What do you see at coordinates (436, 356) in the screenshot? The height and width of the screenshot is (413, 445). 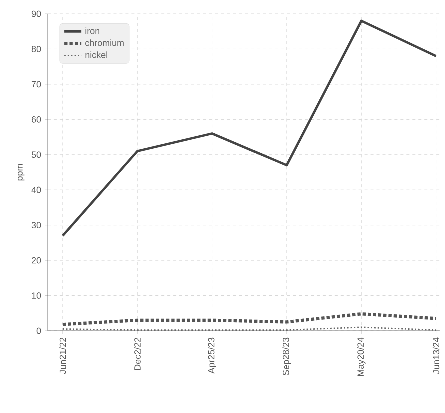 I see `x-tick-label: Jun13/24` at bounding box center [436, 356].